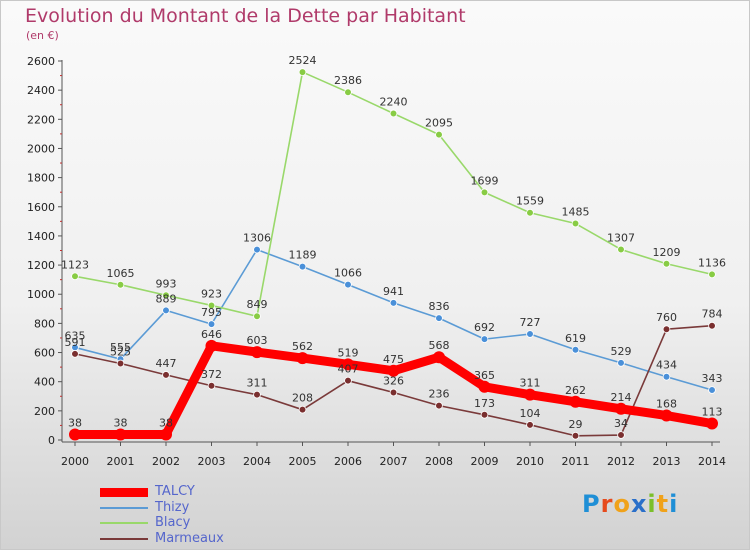 The height and width of the screenshot is (550, 750). Describe the element at coordinates (44, 323) in the screenshot. I see `y-tick-label: 800` at that location.